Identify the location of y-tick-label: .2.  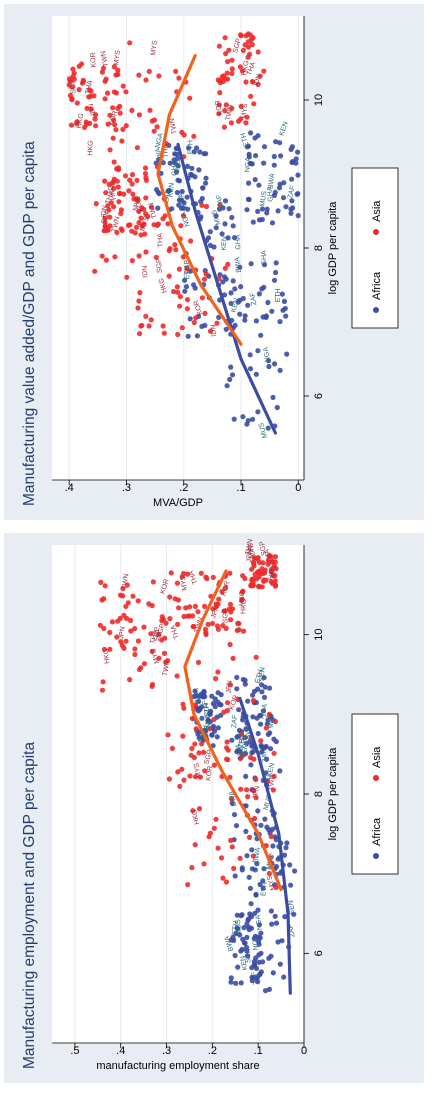
(212, 1051).